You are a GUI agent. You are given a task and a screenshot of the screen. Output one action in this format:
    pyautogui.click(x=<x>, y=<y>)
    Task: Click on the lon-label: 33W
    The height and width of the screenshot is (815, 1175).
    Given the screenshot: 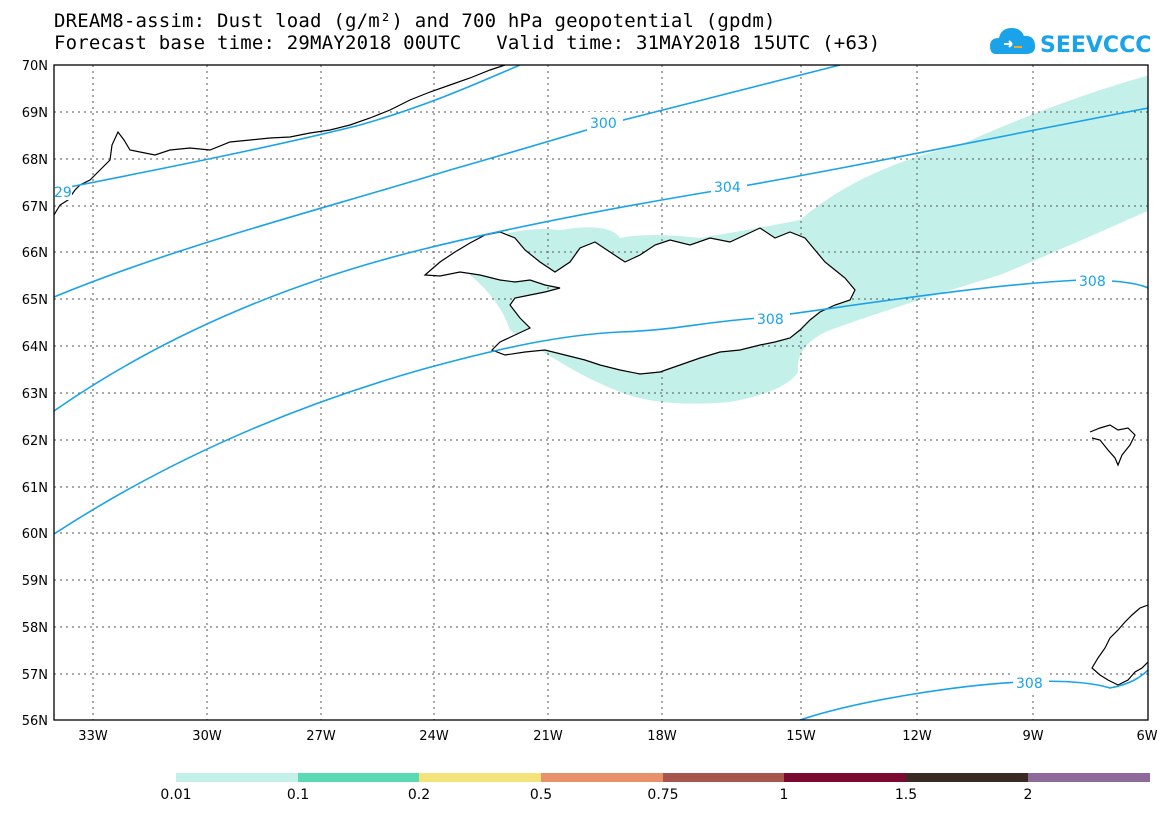 What is the action you would take?
    pyautogui.click(x=93, y=736)
    